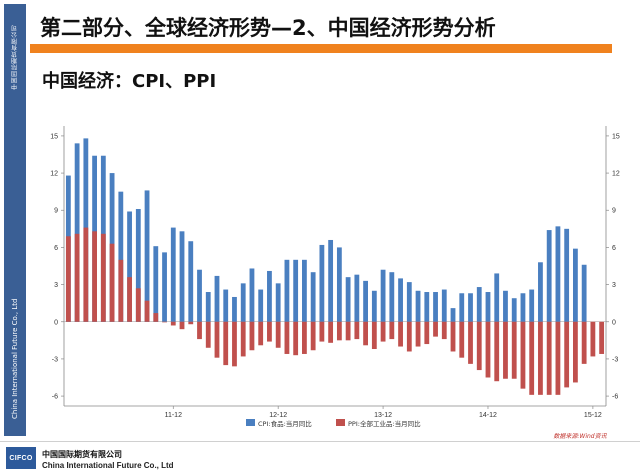  What do you see at coordinates (55, 397) in the screenshot?
I see `y-tick-label-left: -6` at bounding box center [55, 397].